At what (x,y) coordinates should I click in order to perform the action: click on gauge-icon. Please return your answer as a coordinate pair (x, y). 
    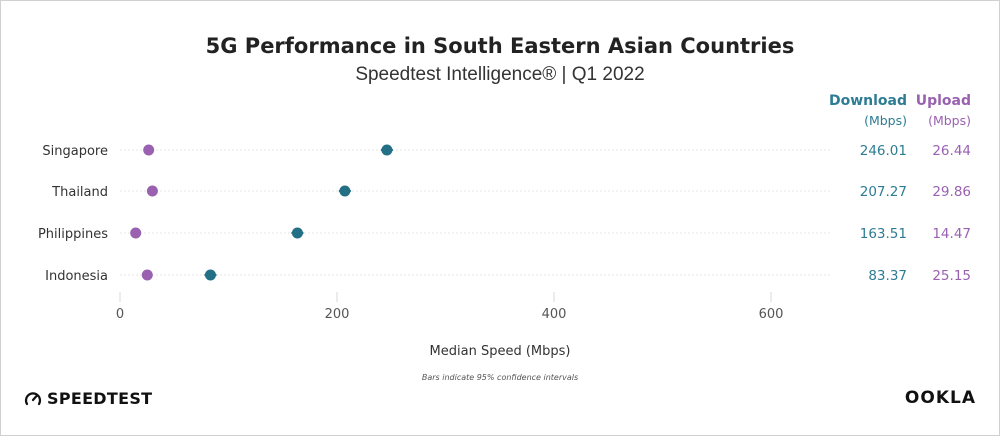
    Looking at the image, I should click on (33, 398).